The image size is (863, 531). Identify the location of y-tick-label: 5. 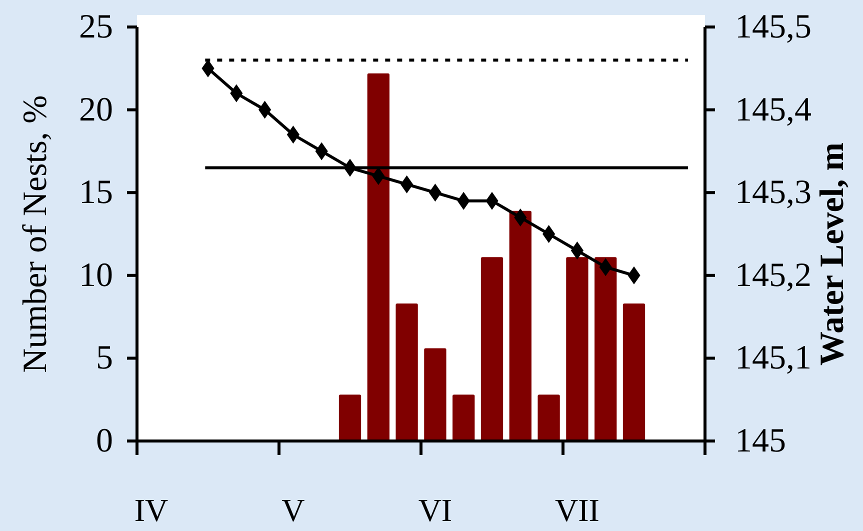
(104, 358).